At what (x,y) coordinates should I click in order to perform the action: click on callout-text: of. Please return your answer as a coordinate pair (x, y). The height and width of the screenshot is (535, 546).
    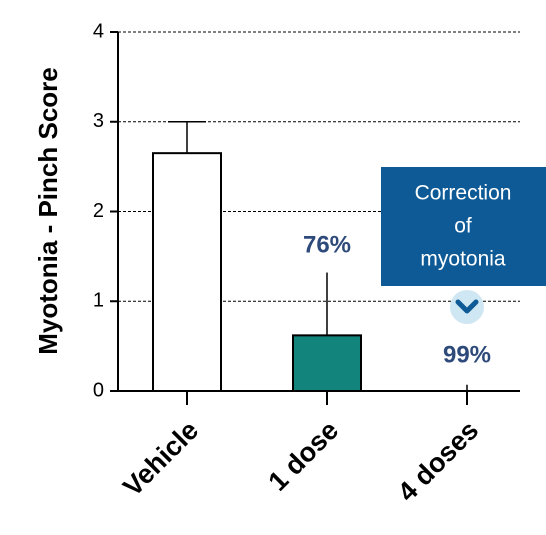
    Looking at the image, I should click on (463, 226).